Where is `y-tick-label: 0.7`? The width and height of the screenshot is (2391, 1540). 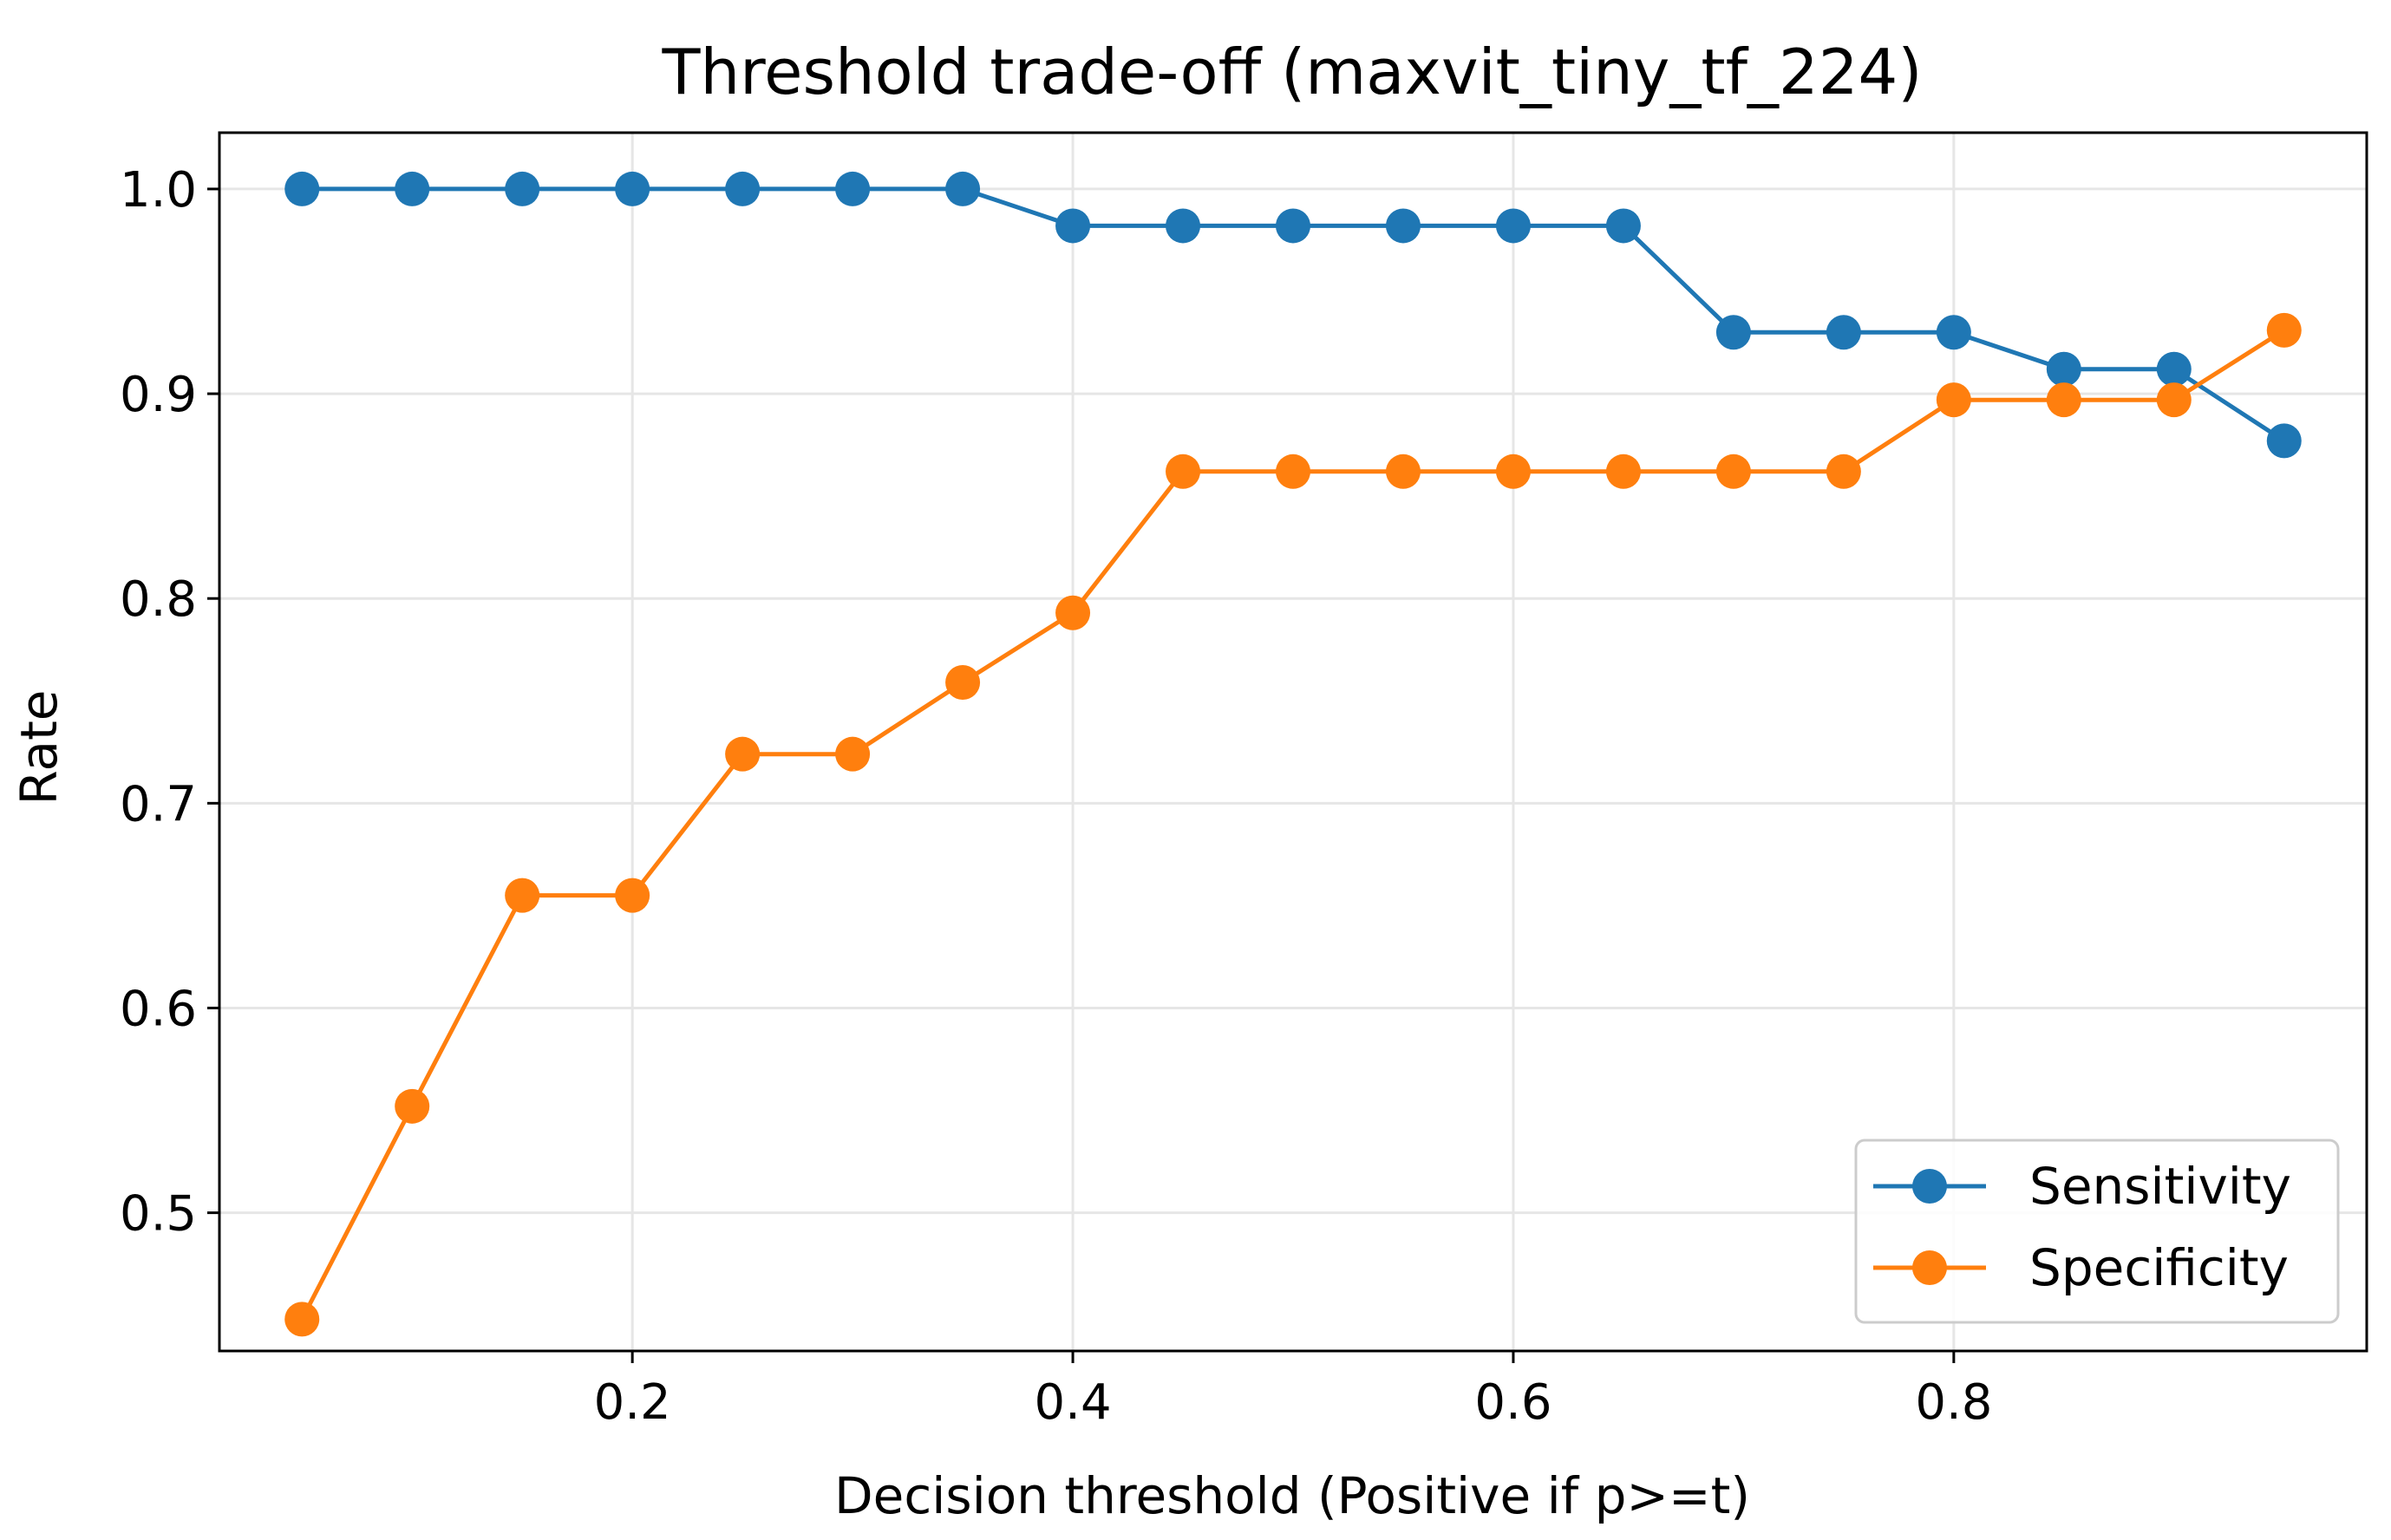
y-tick-label: 0.7 is located at coordinates (158, 804).